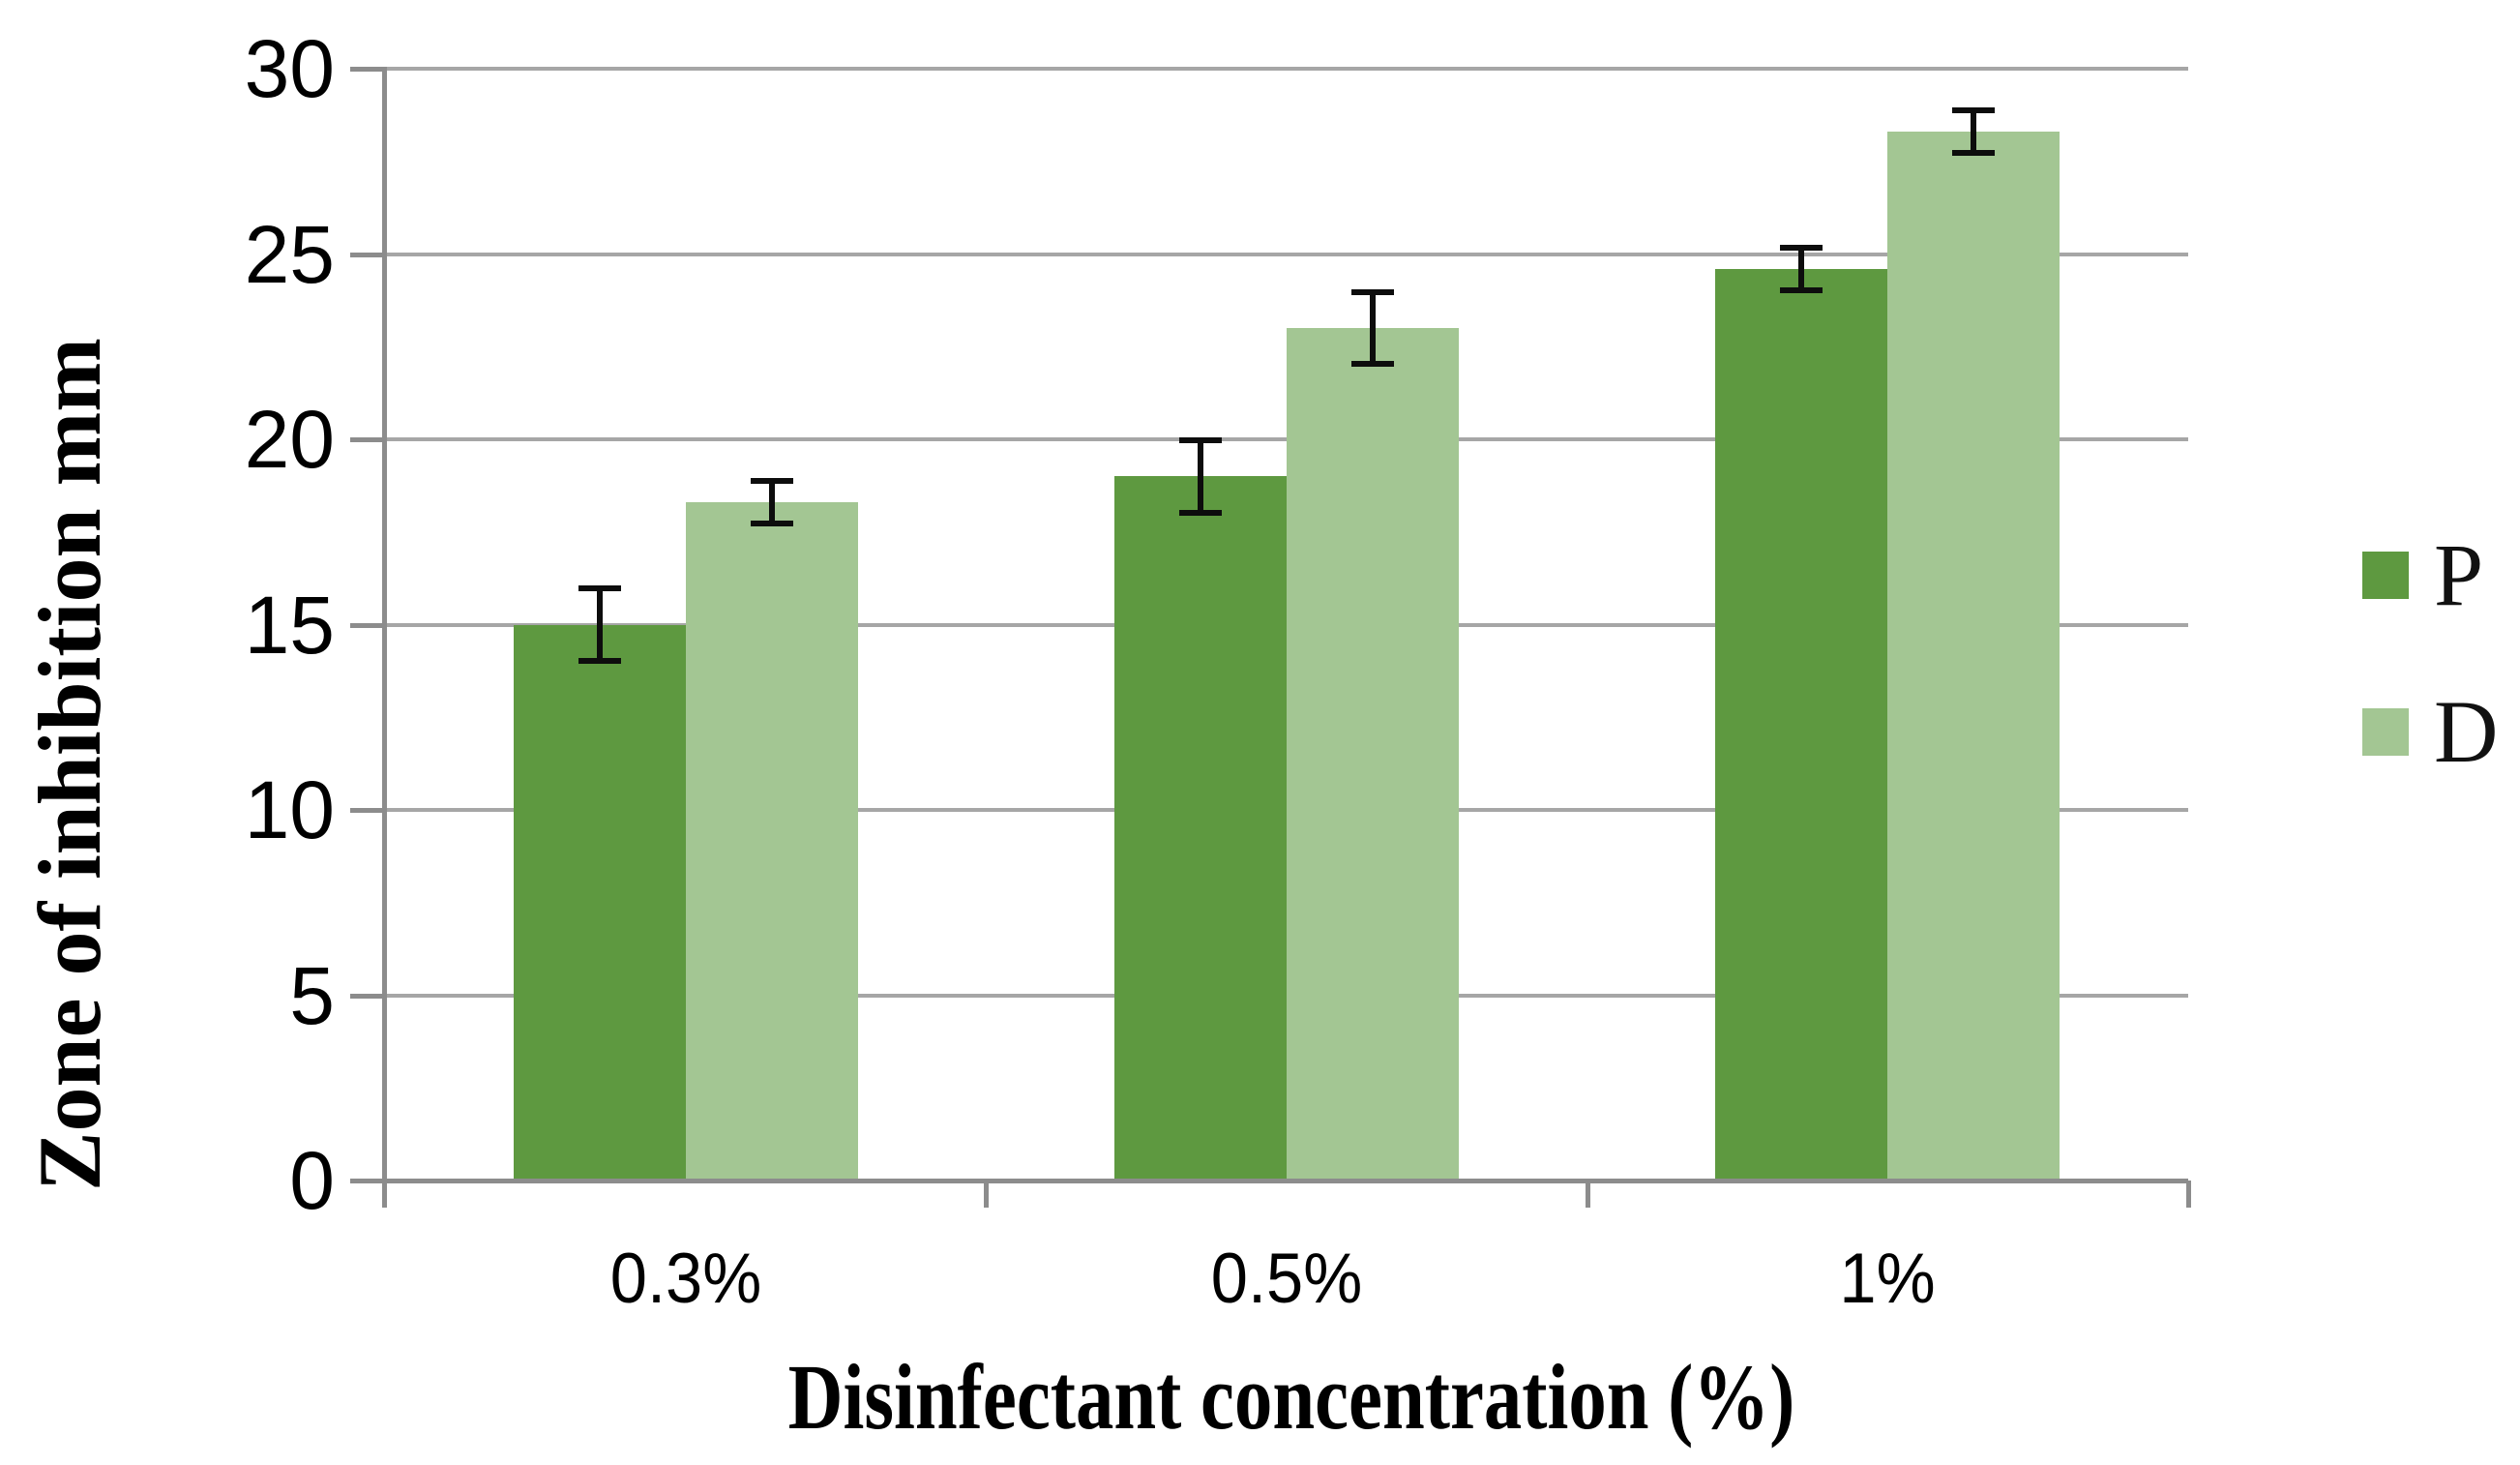  Describe the element at coordinates (1200, 829) in the screenshot. I see `bar-P-0.5%` at that location.